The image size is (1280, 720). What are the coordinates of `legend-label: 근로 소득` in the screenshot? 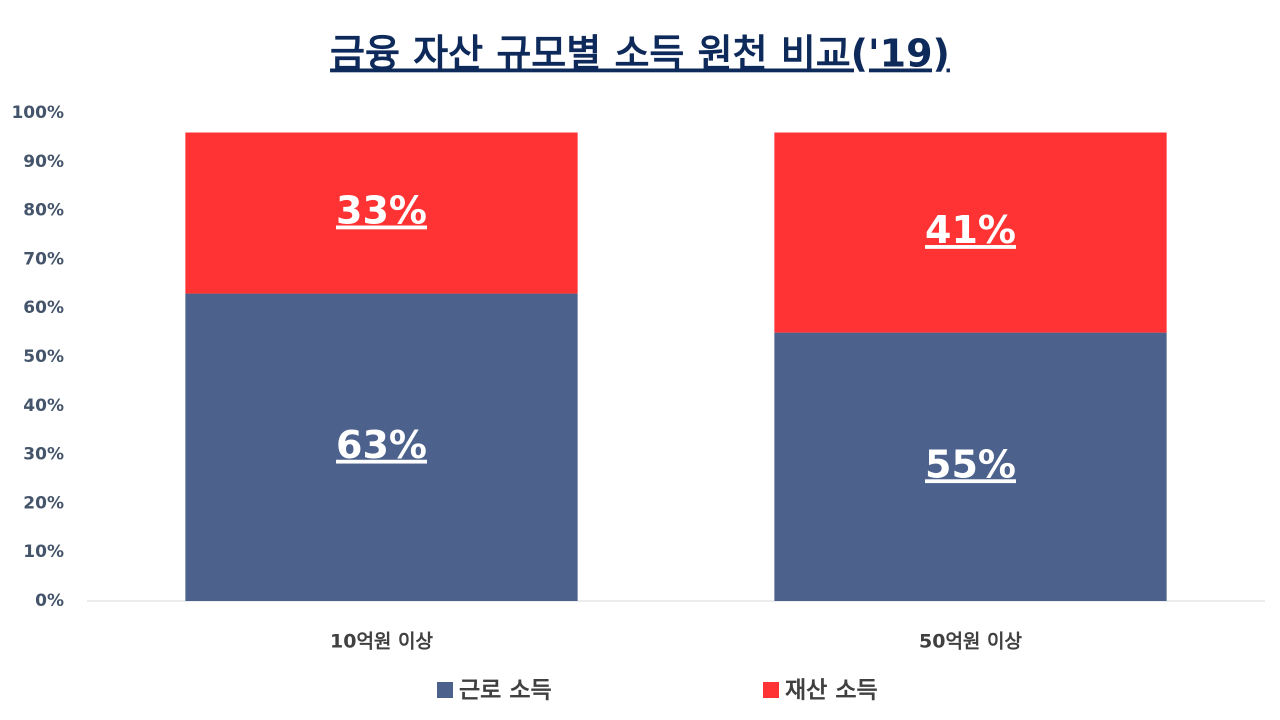 It's located at (505, 691).